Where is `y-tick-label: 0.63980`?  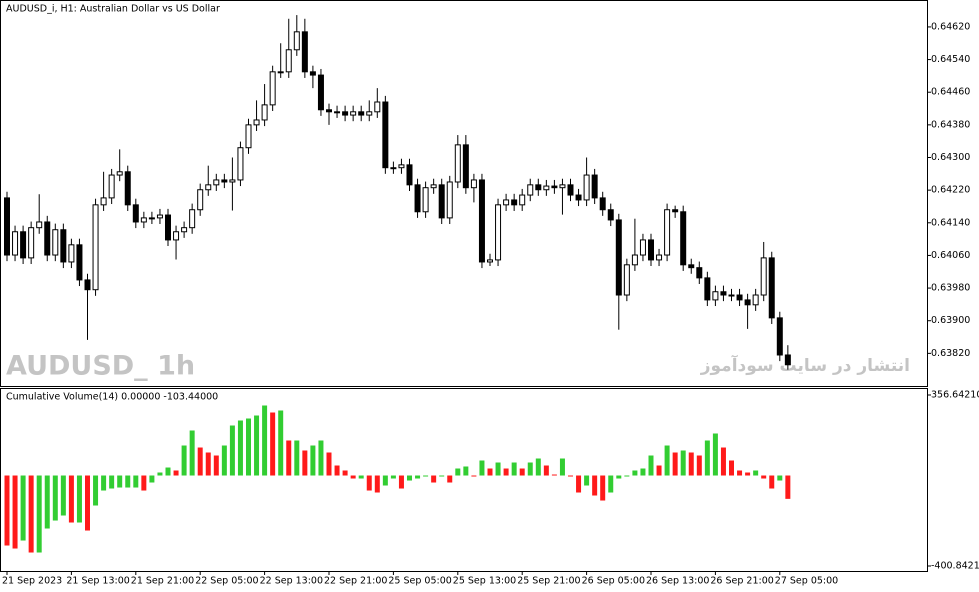 y-tick-label: 0.63980 is located at coordinates (950, 288).